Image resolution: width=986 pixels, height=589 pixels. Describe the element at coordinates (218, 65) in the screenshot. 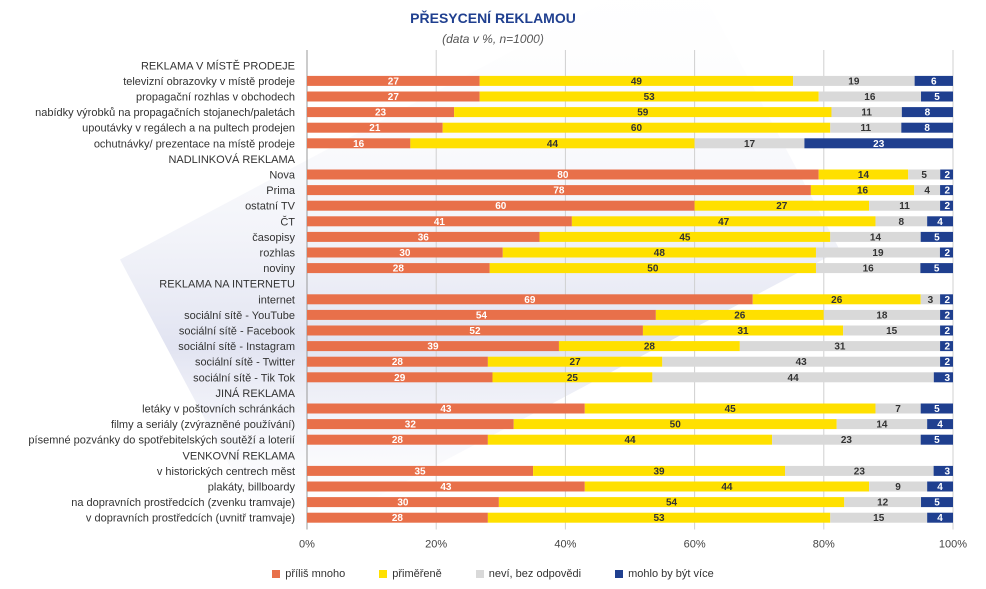

I see `group-heading: REKLAMA V MÍSTĚ PRODEJE` at that location.